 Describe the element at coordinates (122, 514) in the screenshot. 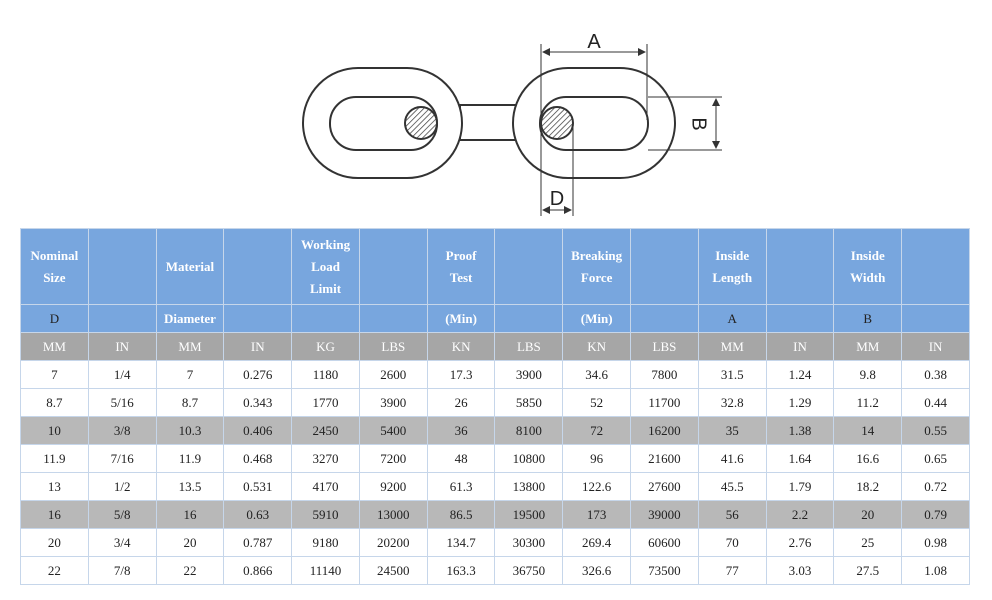

I see `data-cell: 5/8` at that location.